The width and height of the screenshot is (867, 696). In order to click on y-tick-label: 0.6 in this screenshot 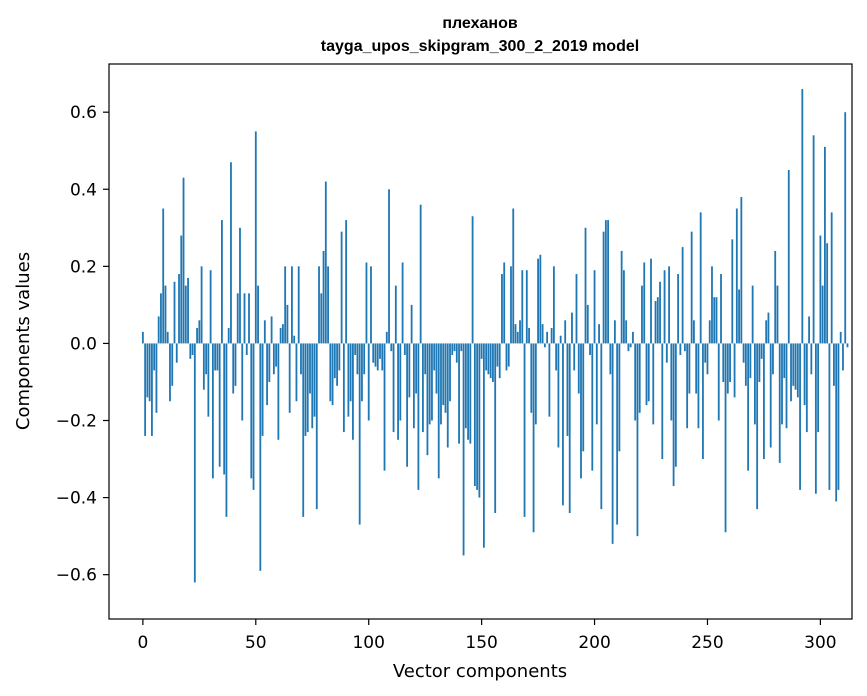, I will do `click(83, 113)`.